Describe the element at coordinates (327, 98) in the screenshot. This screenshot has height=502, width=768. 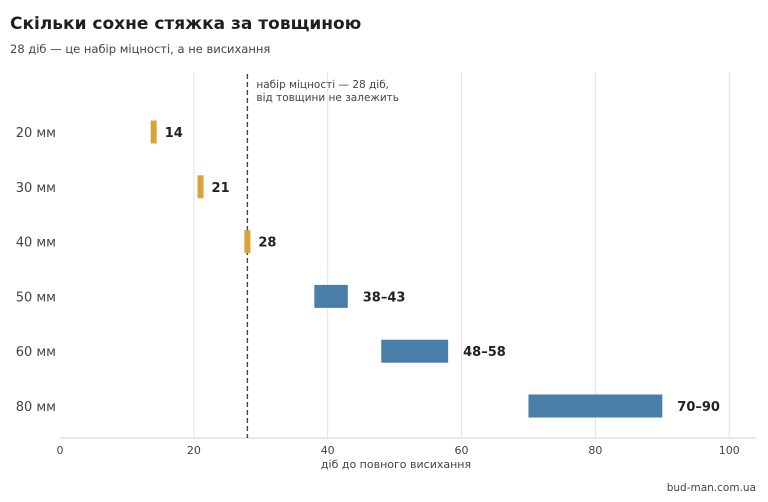
I see `reference-annotation-line-2: від товщини не залежить` at that location.